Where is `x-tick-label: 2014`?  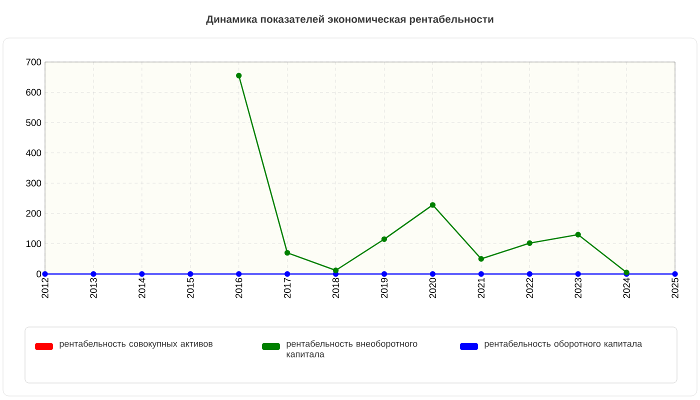 x-tick-label: 2014 is located at coordinates (142, 288).